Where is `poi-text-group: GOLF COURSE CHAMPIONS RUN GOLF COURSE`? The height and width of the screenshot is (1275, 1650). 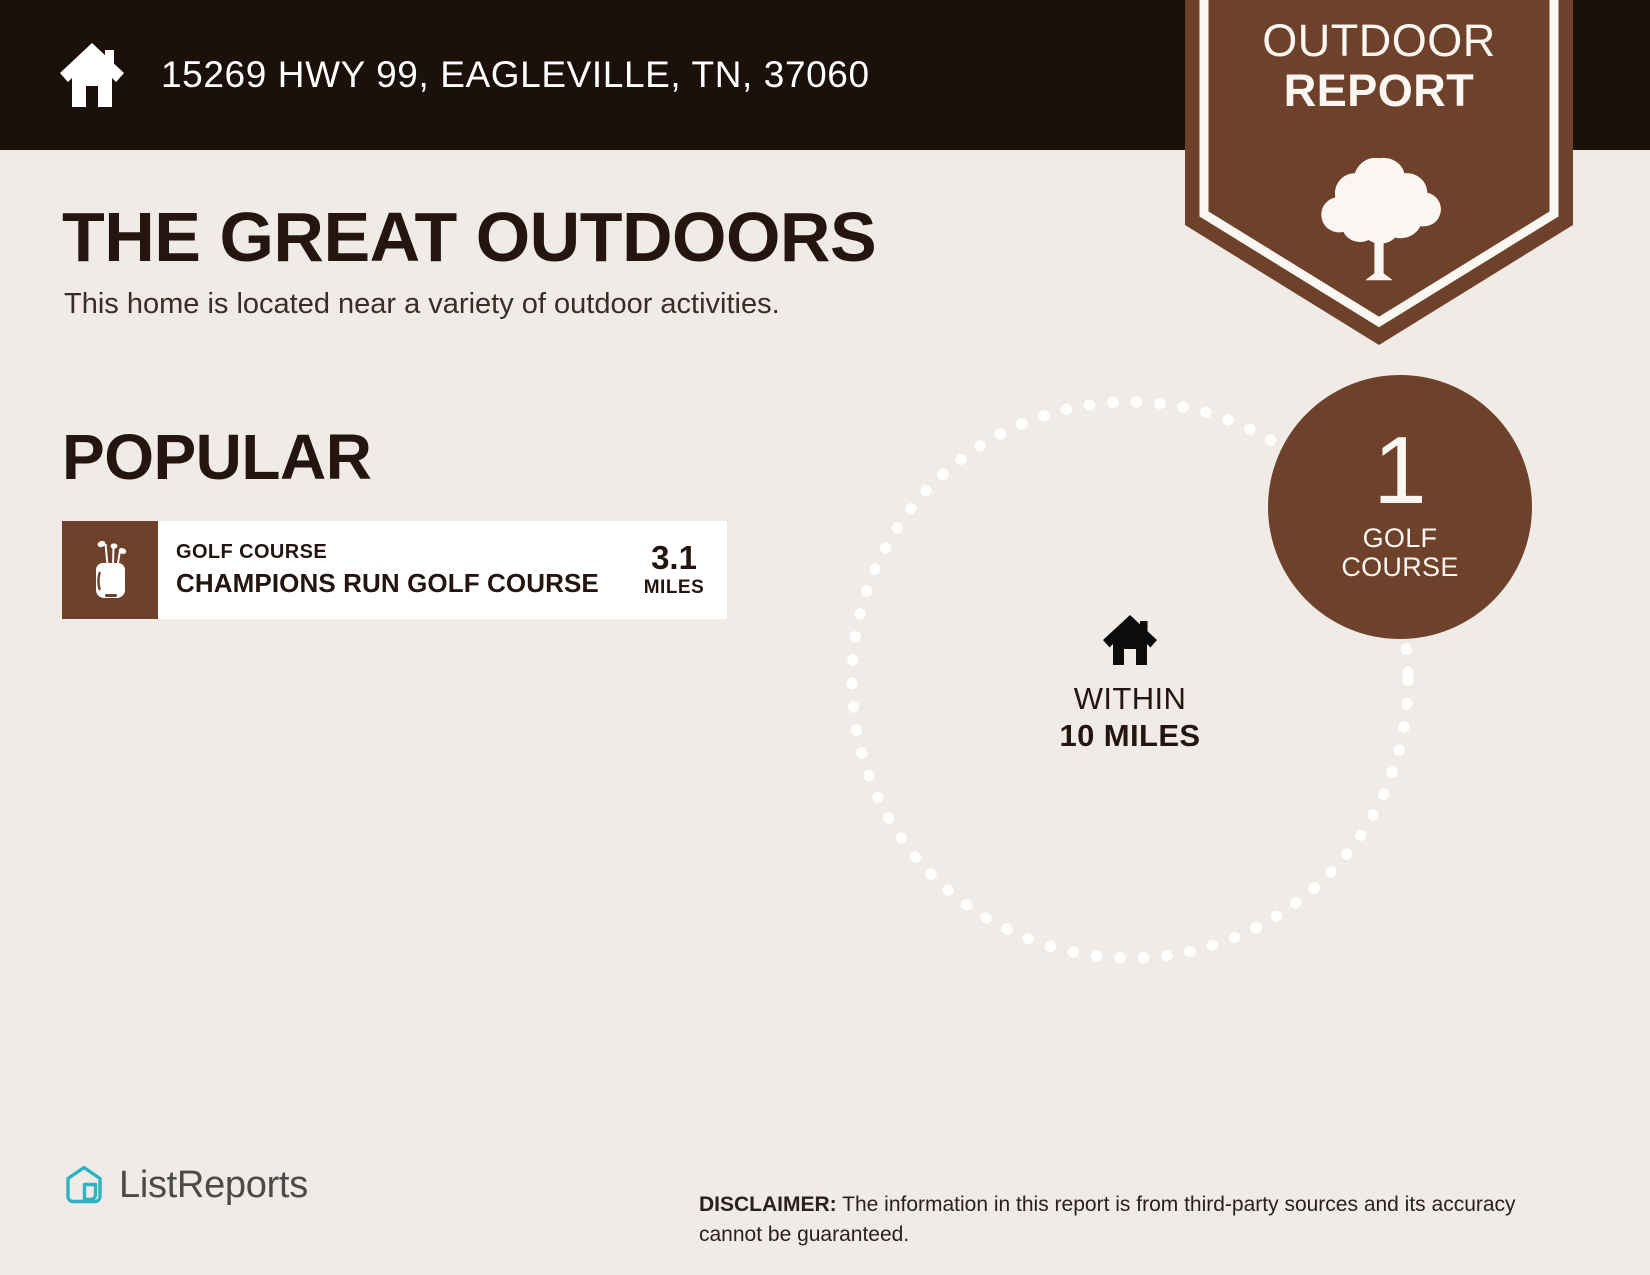 poi-text-group: GOLF COURSE CHAMPIONS RUN GOLF COURSE is located at coordinates (396, 570).